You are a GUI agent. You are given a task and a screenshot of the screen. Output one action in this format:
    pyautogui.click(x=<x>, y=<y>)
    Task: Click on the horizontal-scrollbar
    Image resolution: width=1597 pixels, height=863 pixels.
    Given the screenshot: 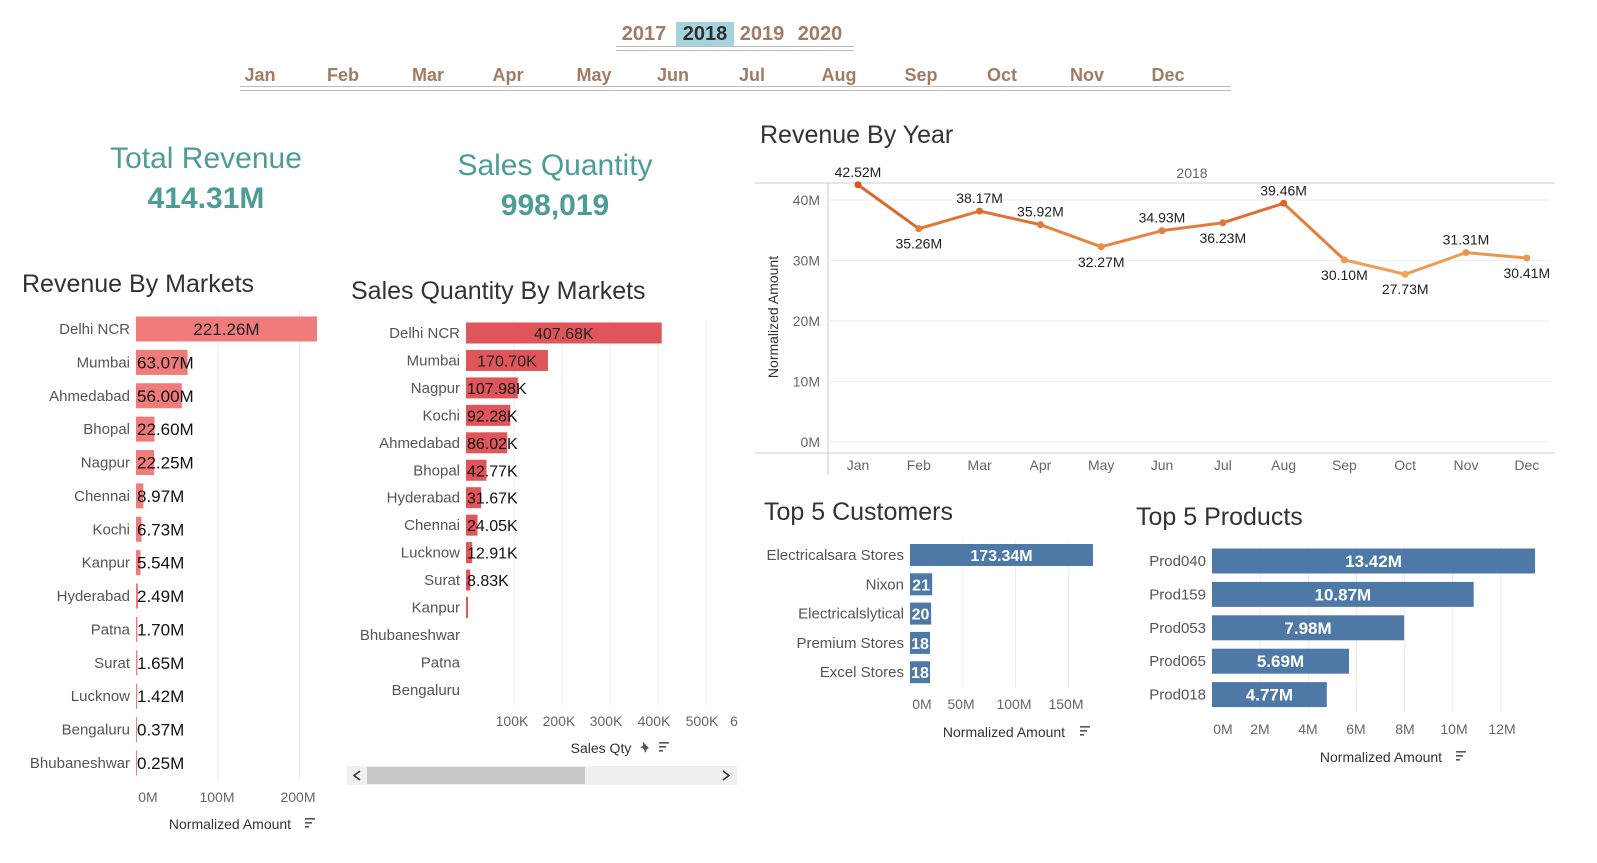 What is the action you would take?
    pyautogui.click(x=542, y=775)
    